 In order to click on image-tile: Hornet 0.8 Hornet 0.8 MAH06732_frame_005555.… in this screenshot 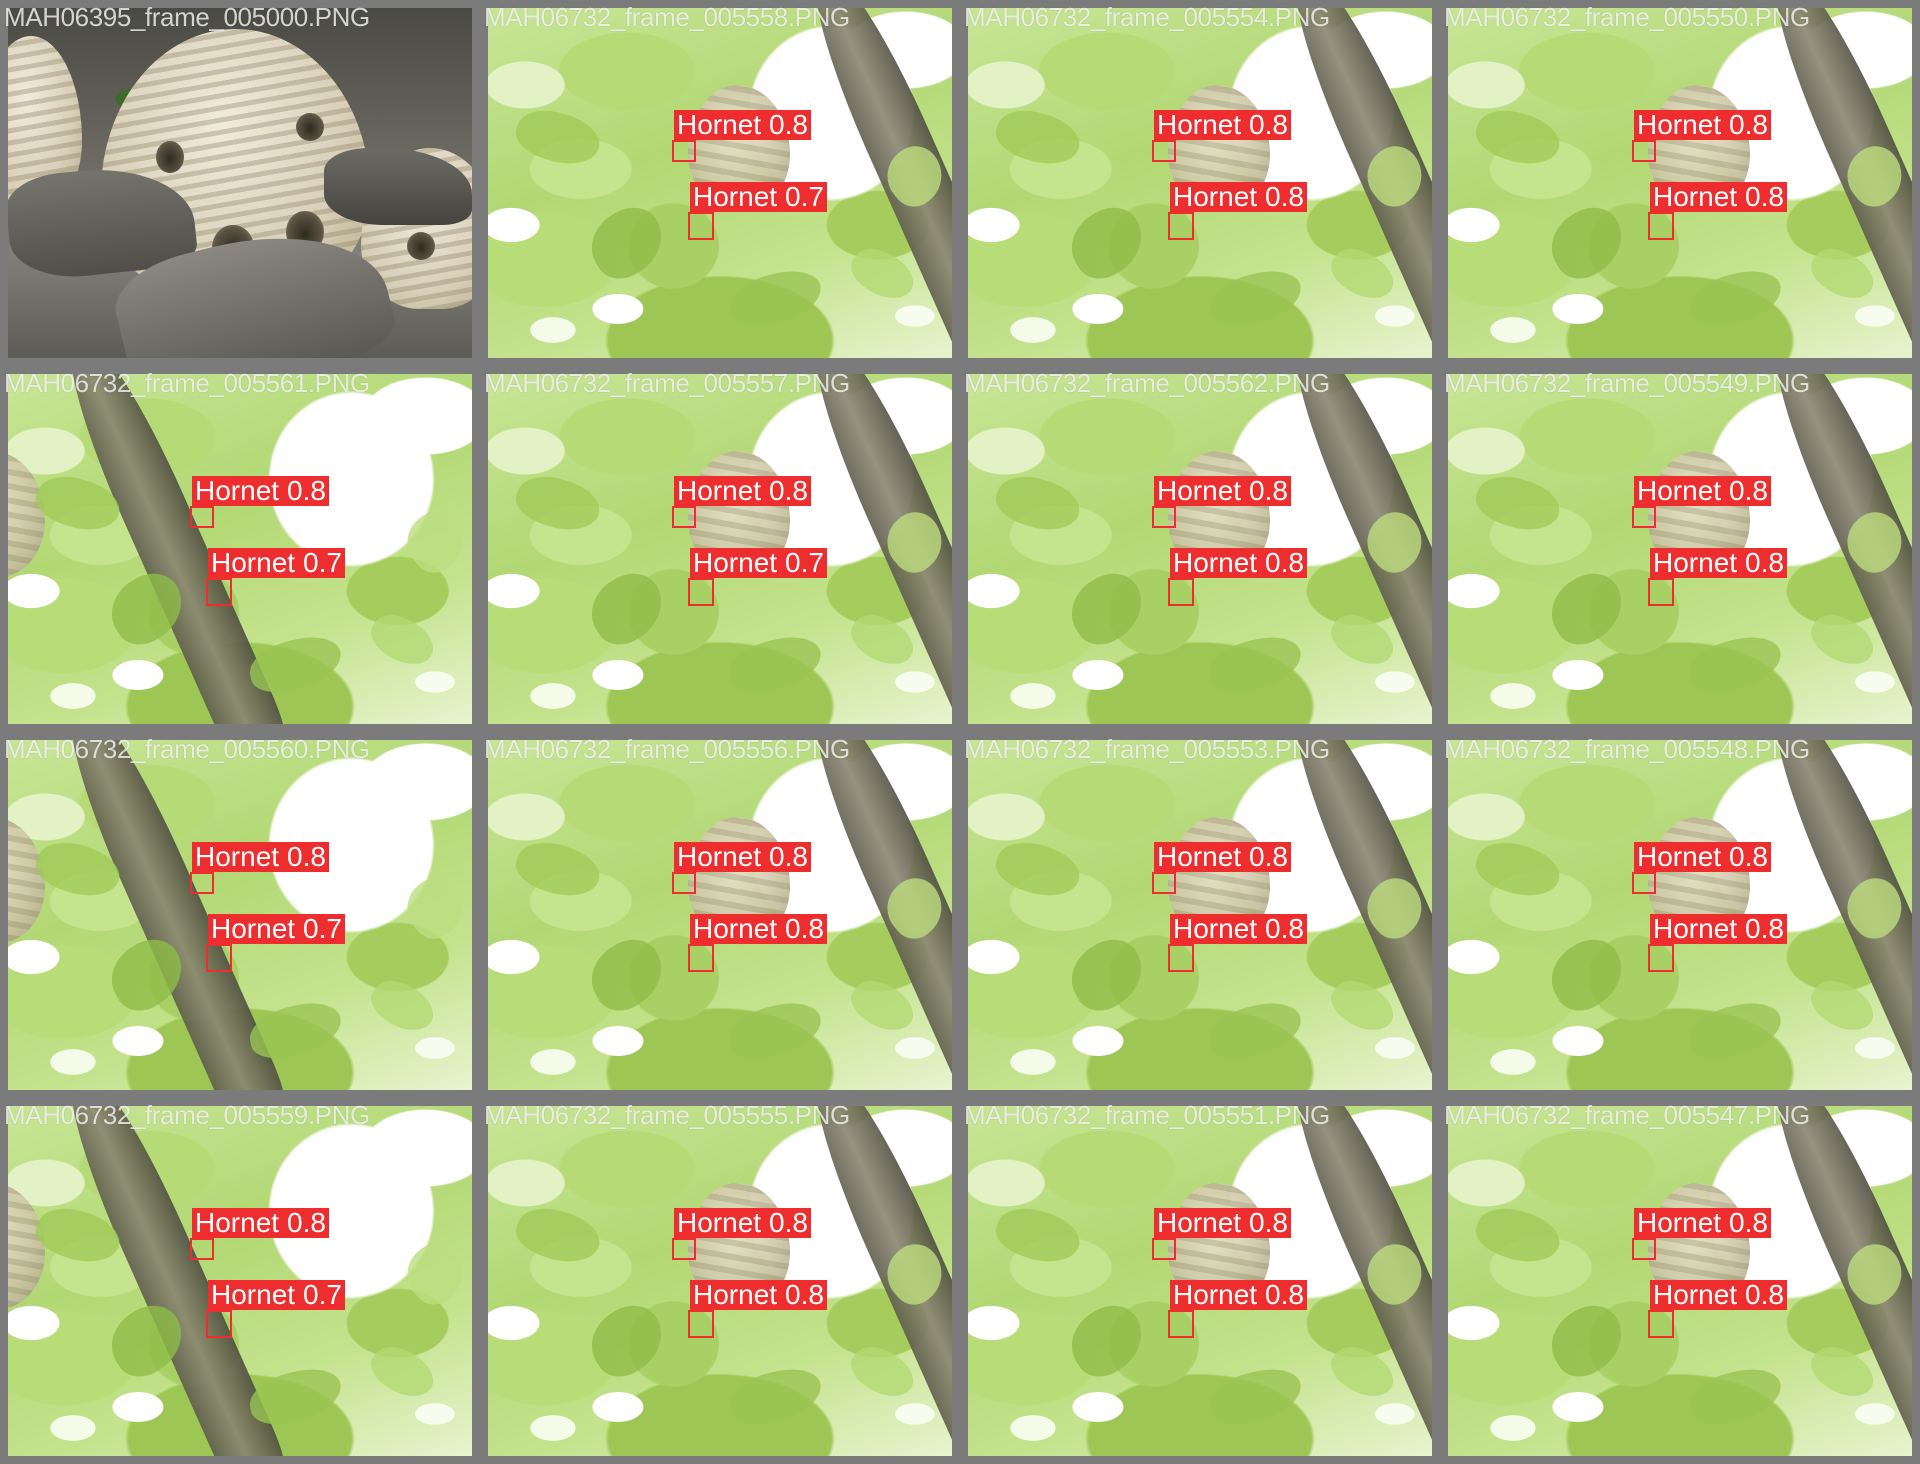, I will do `click(720, 1281)`.